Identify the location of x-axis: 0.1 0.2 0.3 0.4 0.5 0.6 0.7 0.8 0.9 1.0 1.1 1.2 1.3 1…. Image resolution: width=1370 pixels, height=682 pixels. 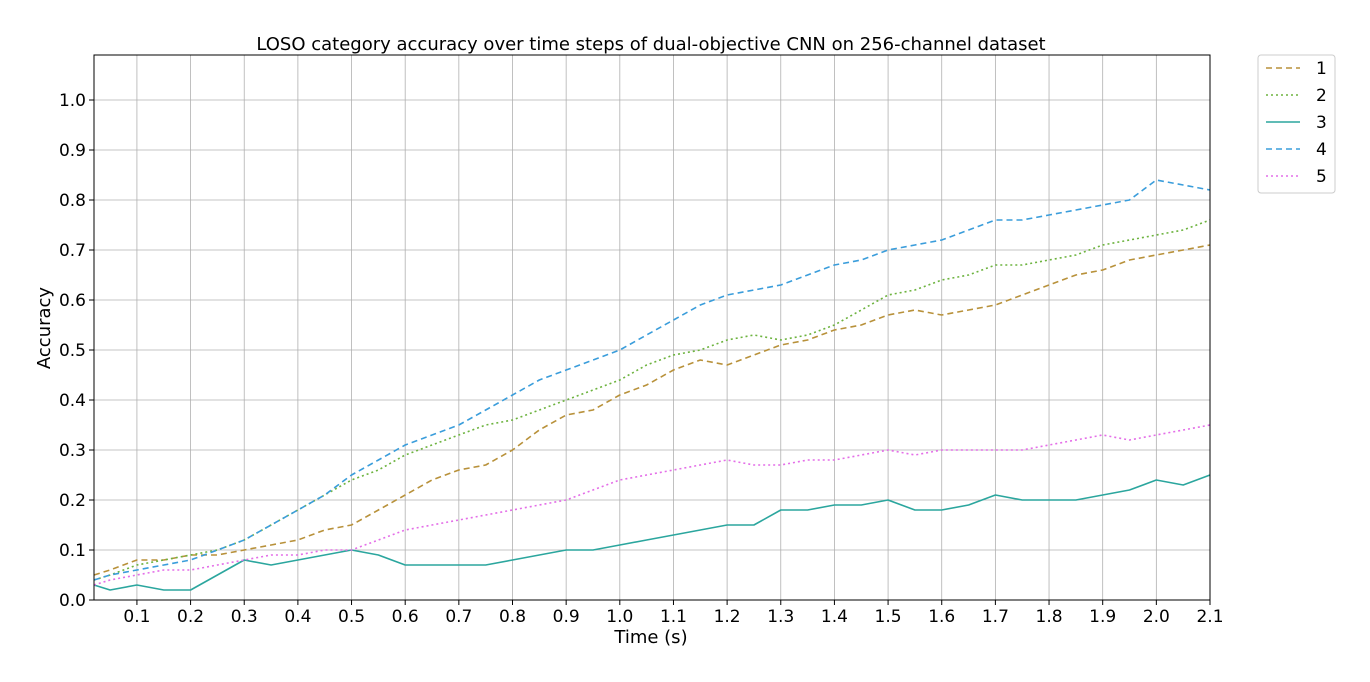
(673, 613).